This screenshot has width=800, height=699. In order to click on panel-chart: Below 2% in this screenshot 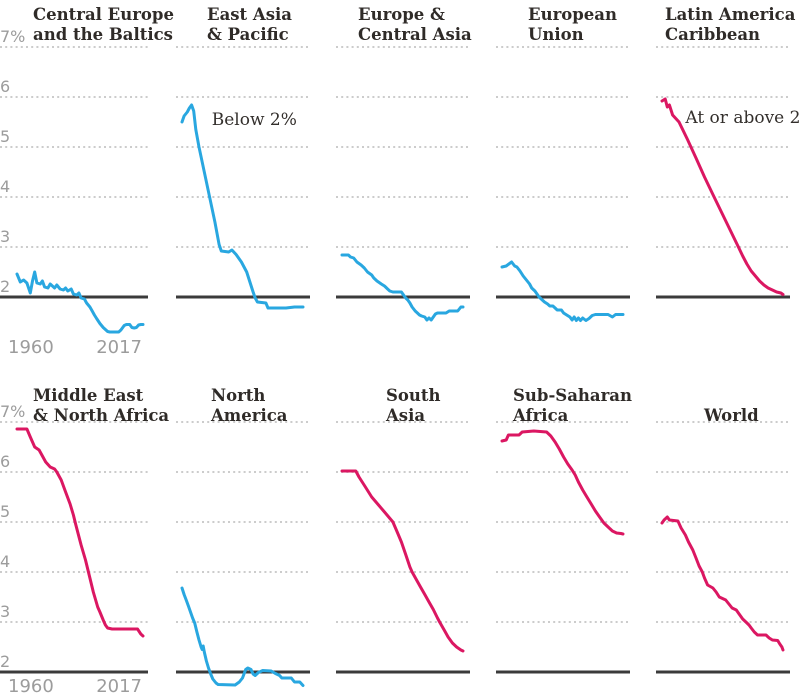, I will do `click(243, 178)`.